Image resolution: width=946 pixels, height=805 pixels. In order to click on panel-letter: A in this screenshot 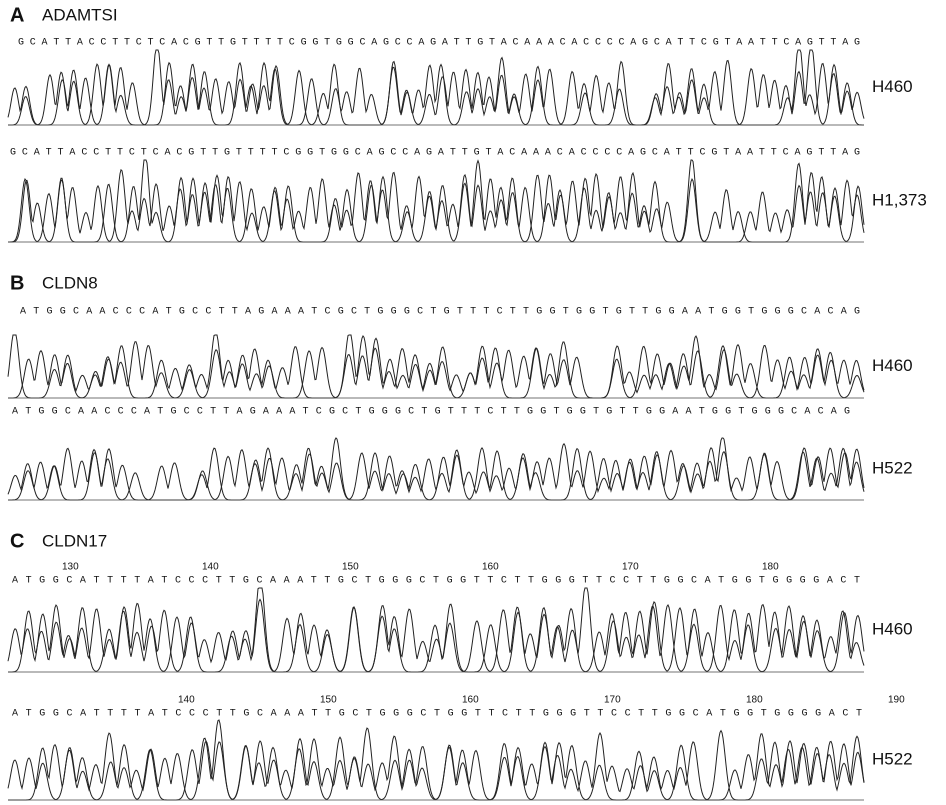, I will do `click(17, 15)`.